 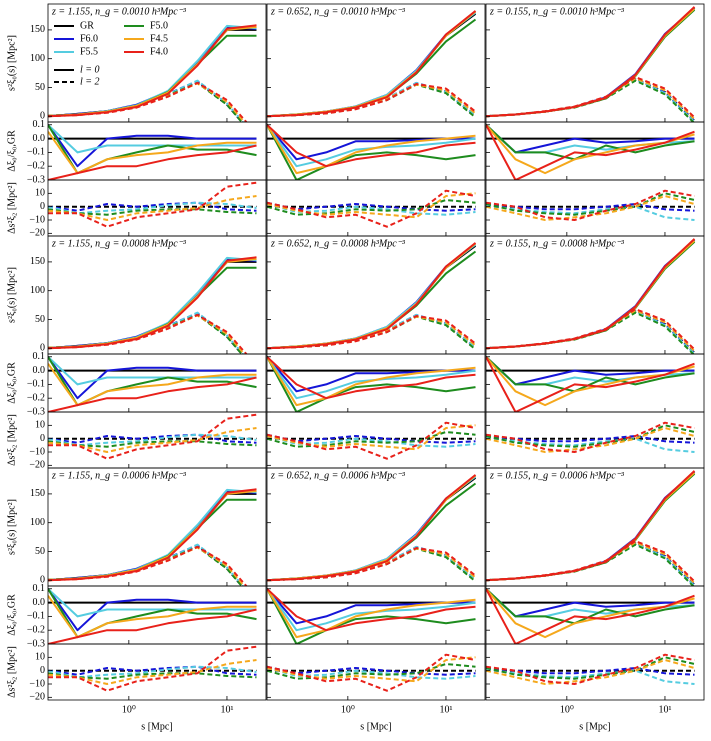 What do you see at coordinates (40, 657) in the screenshot?
I see `y-tick-label: 10` at bounding box center [40, 657].